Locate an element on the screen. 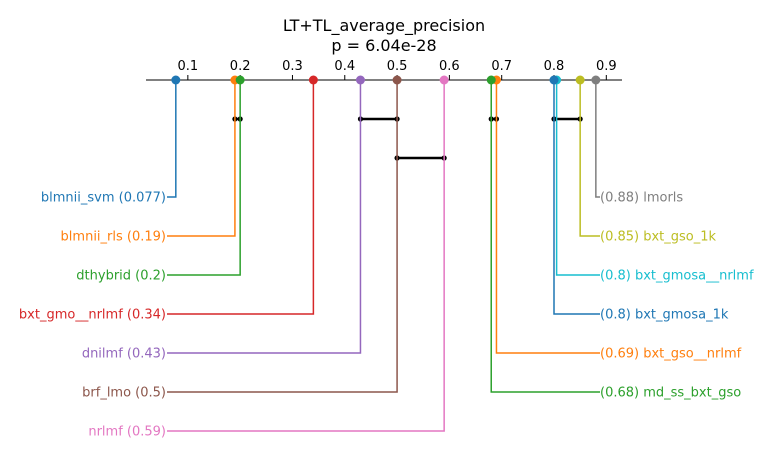  connector-md_ss_bxt_gso is located at coordinates (545, 236).